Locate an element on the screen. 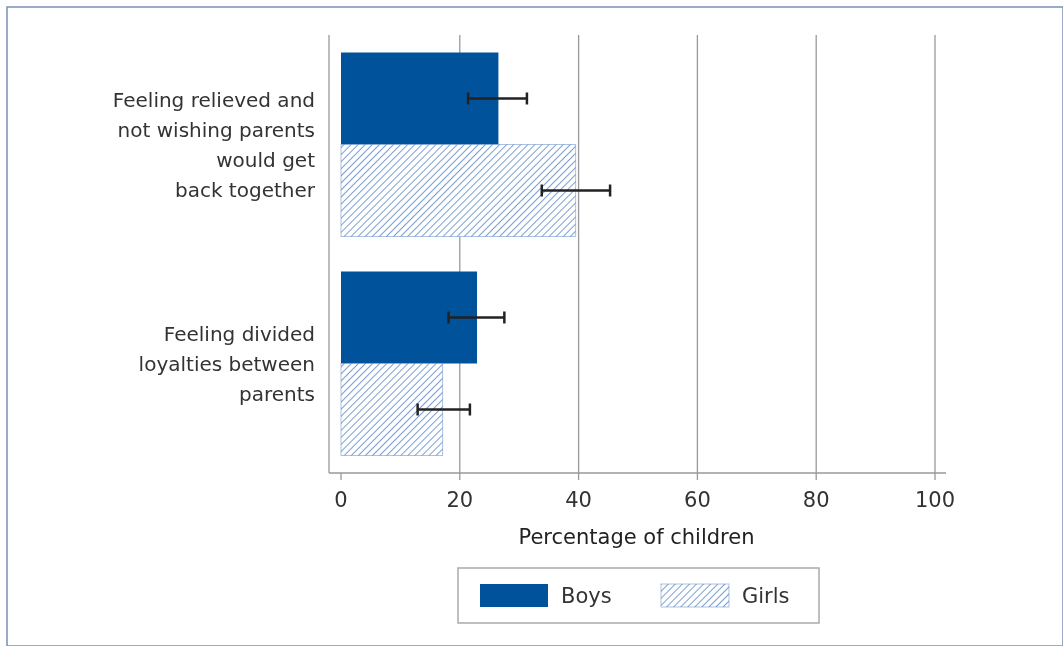 The width and height of the screenshot is (1063, 646). x-axis-title: Percentage of children is located at coordinates (636, 537).